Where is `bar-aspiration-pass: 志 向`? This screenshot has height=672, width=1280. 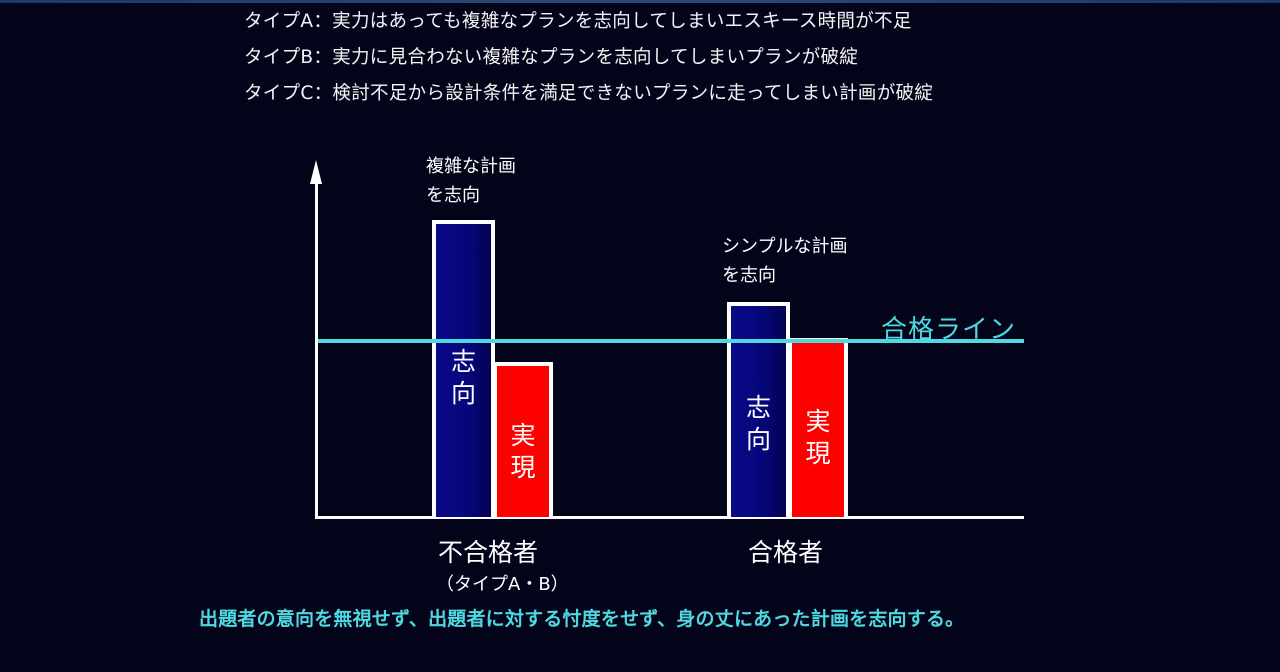 bar-aspiration-pass: 志 向 is located at coordinates (758, 409).